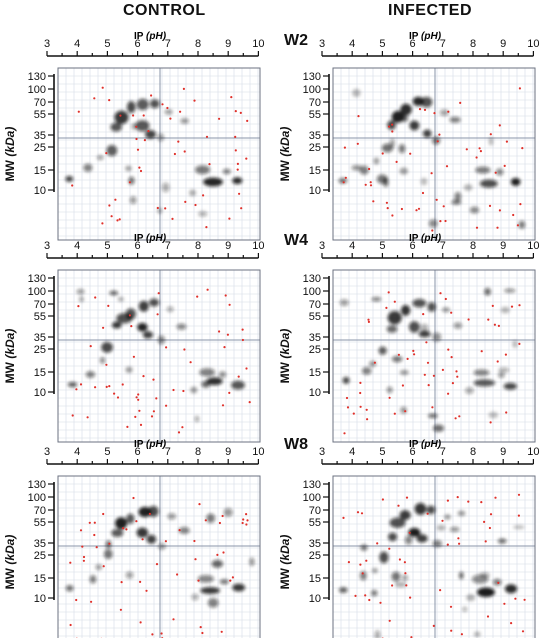 The image size is (550, 638). I want to click on ip-tick-label-7: 7, so click(443, 44).